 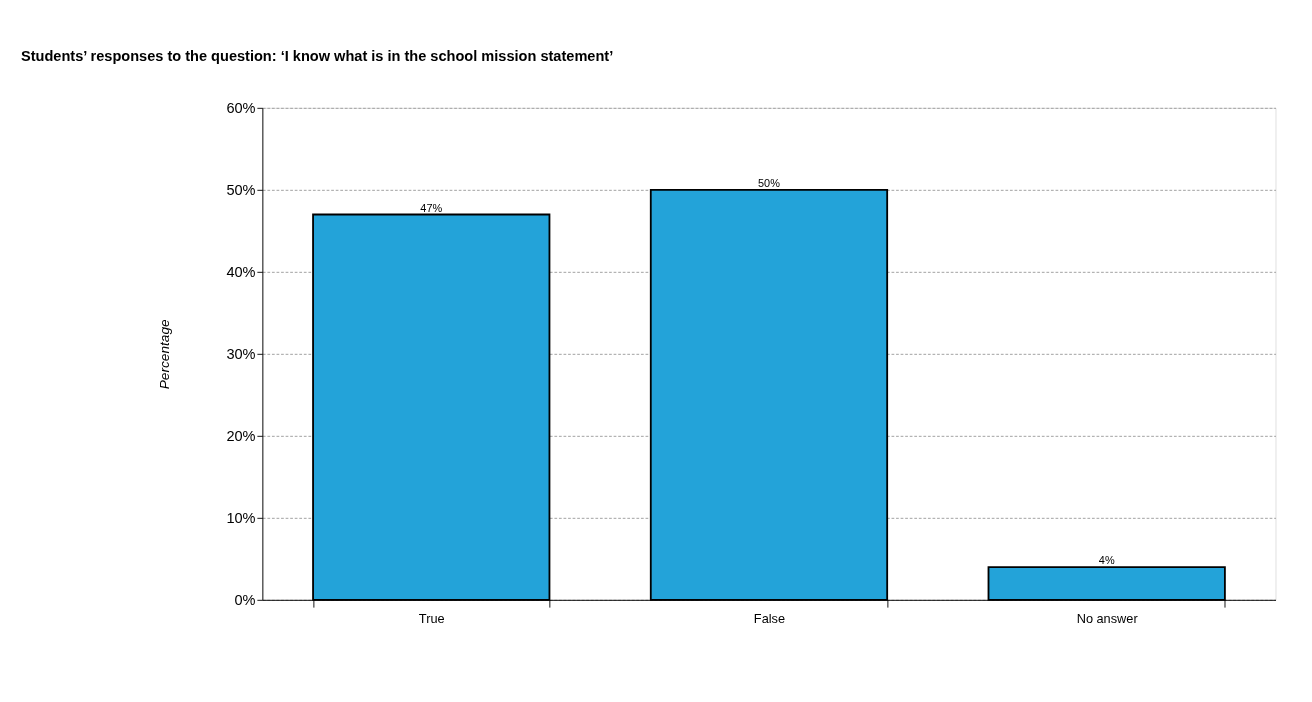 I want to click on y-tick-label: 30%, so click(x=241, y=353).